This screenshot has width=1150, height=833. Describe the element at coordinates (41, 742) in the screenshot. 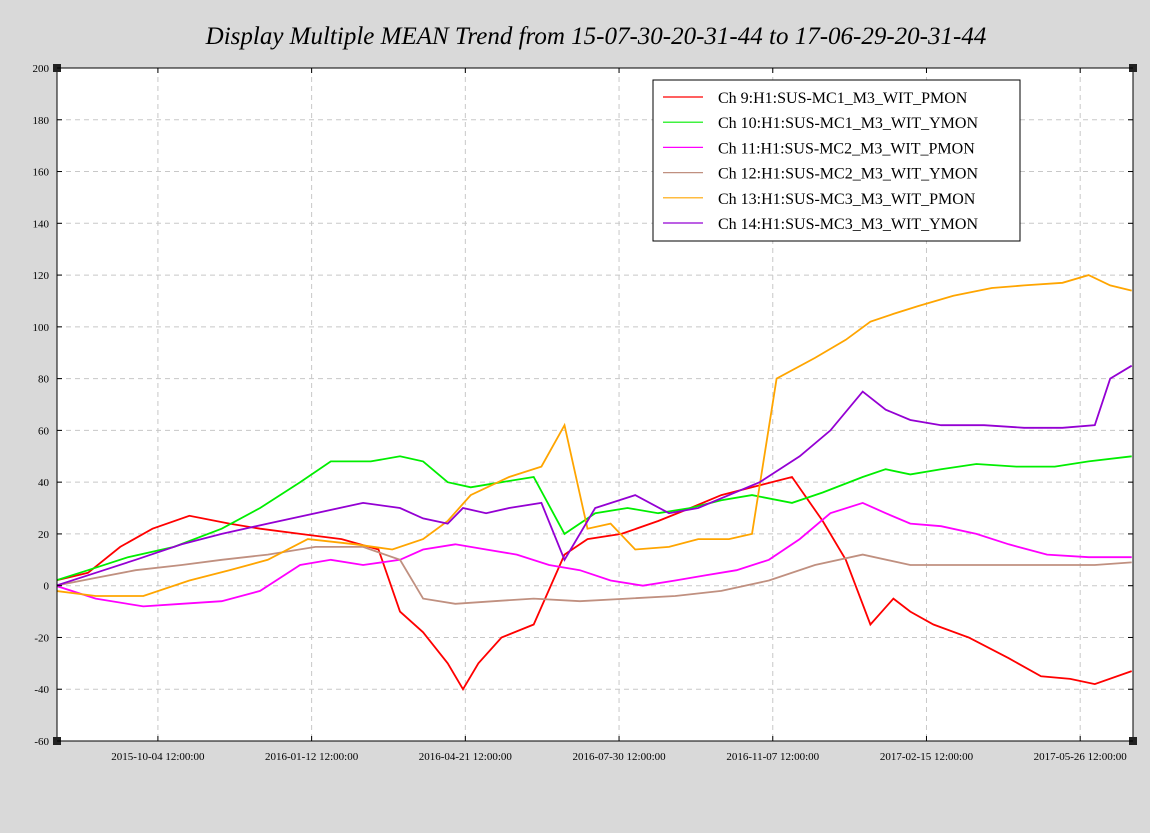

I see `y-tick-label: -60` at that location.